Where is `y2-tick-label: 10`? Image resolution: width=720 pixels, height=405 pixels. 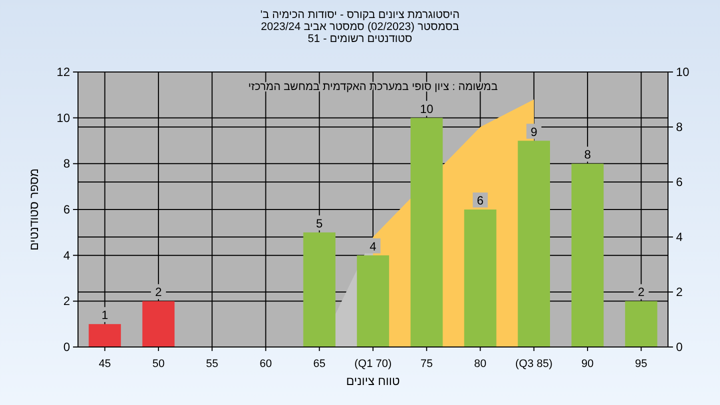
y2-tick-label: 10 is located at coordinates (683, 72).